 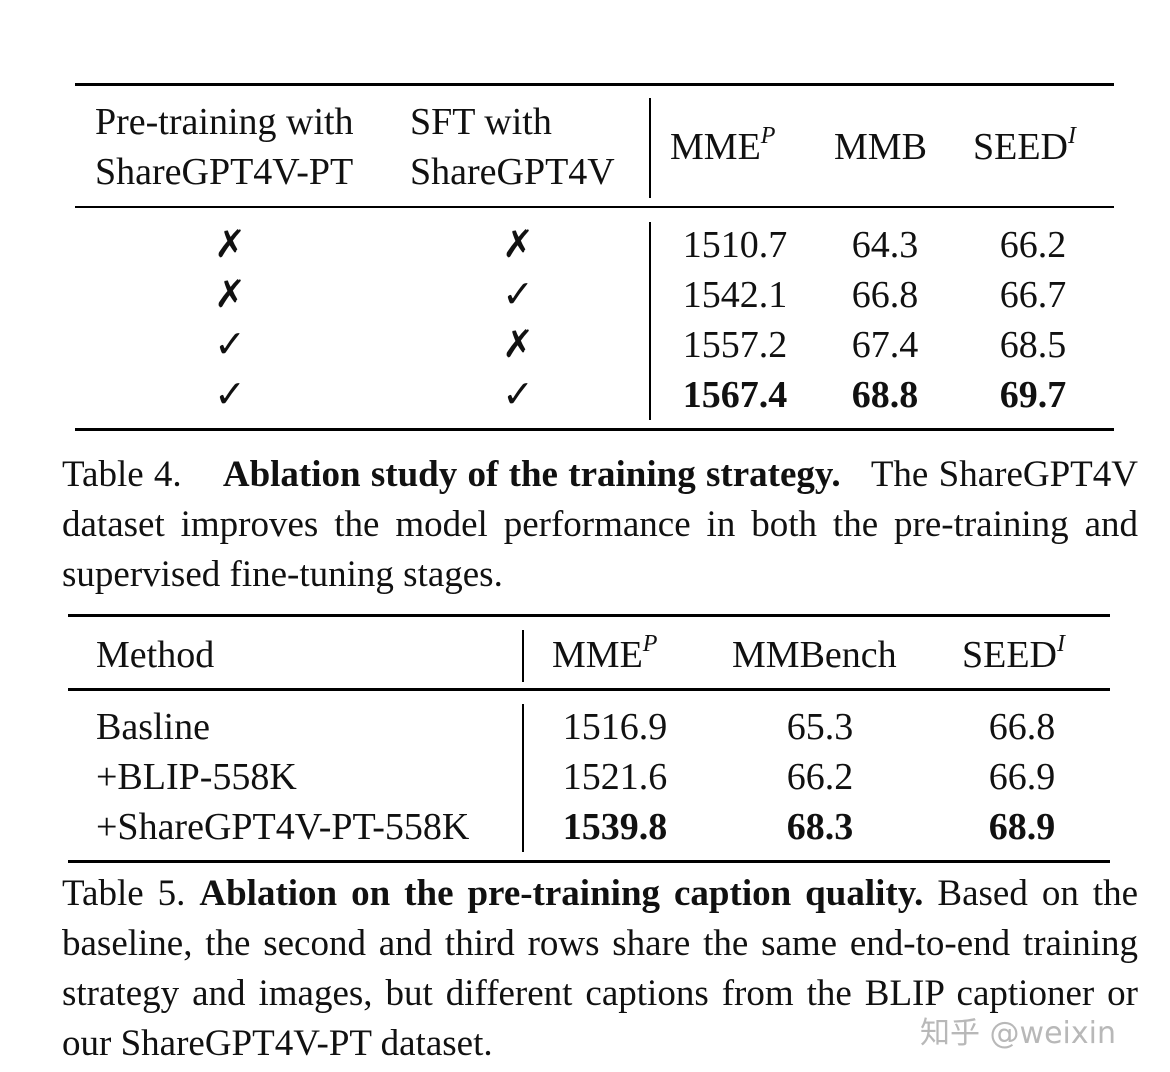 I want to click on row3-mme: 1557.2, so click(x=735, y=345).